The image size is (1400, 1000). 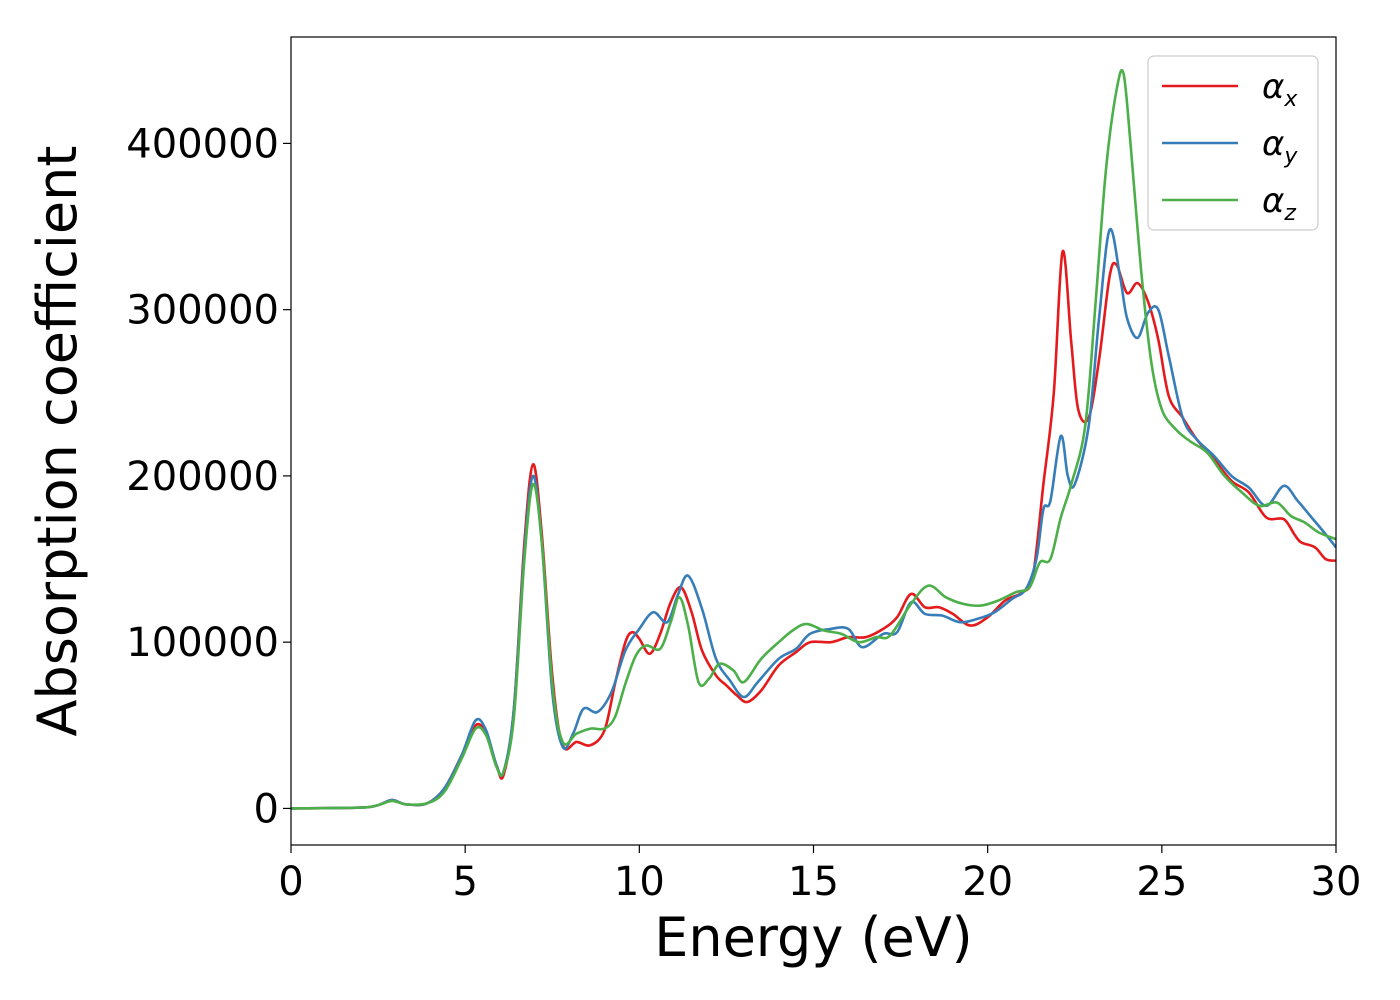 I want to click on x-tick-label: 30, so click(x=1336, y=882).